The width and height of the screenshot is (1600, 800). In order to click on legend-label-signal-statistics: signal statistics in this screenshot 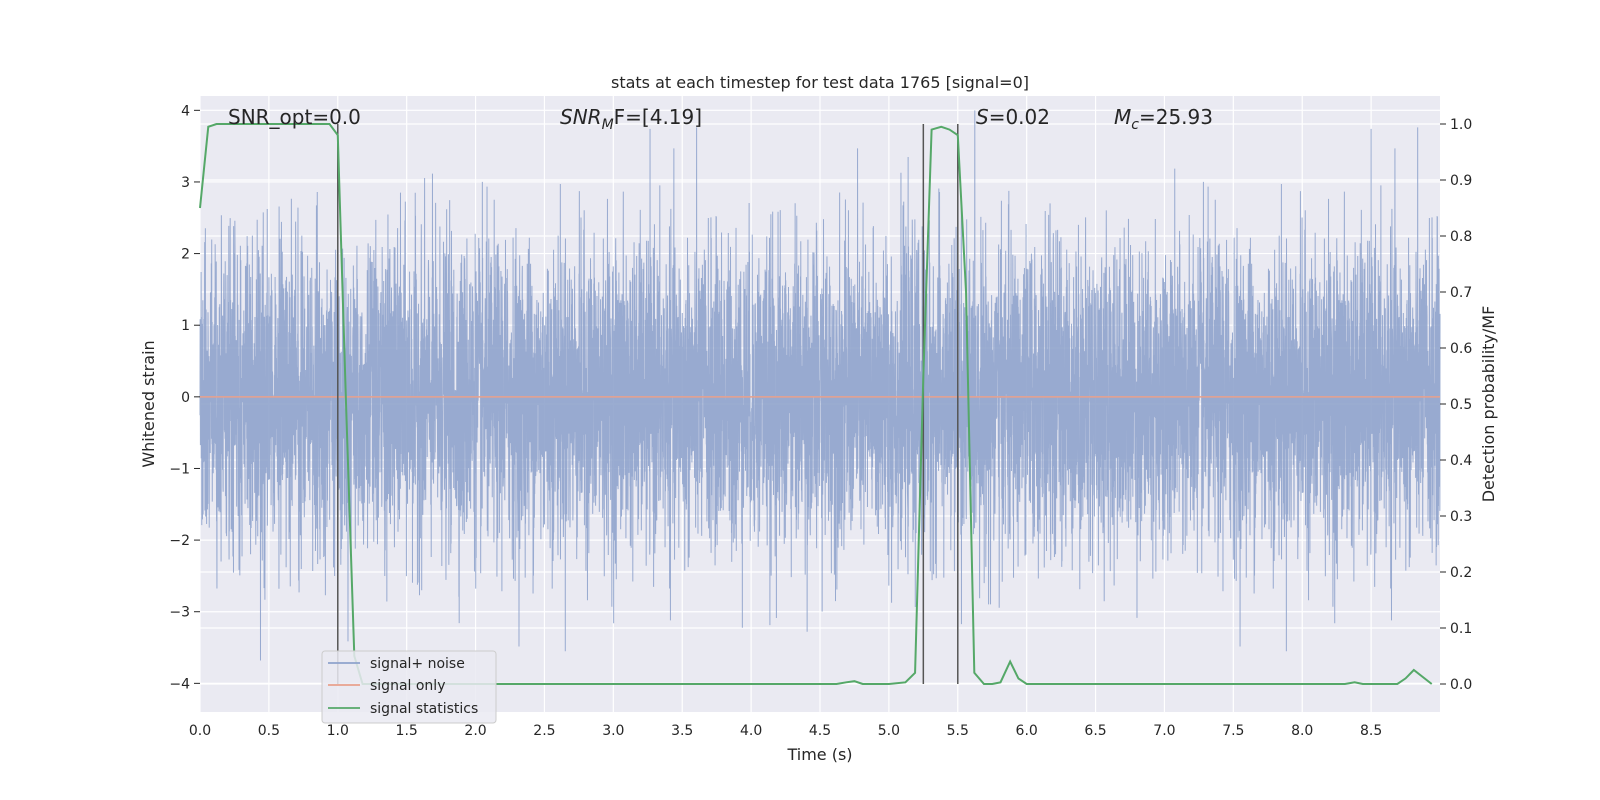, I will do `click(424, 709)`.